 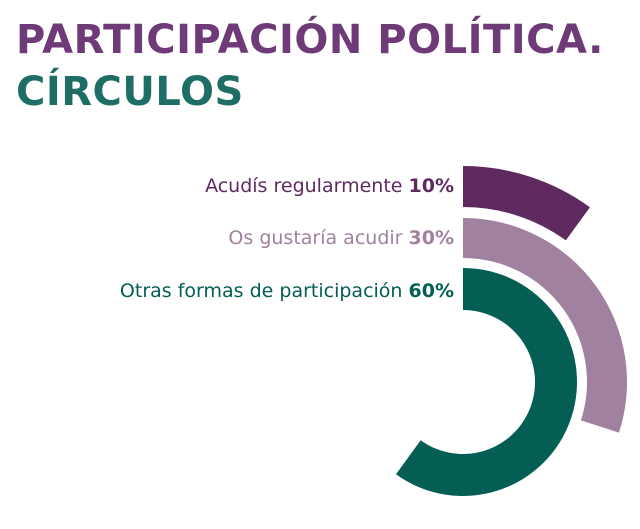 I want to click on legend-item-regularly: Acudís regularmente 10%, so click(x=329, y=186).